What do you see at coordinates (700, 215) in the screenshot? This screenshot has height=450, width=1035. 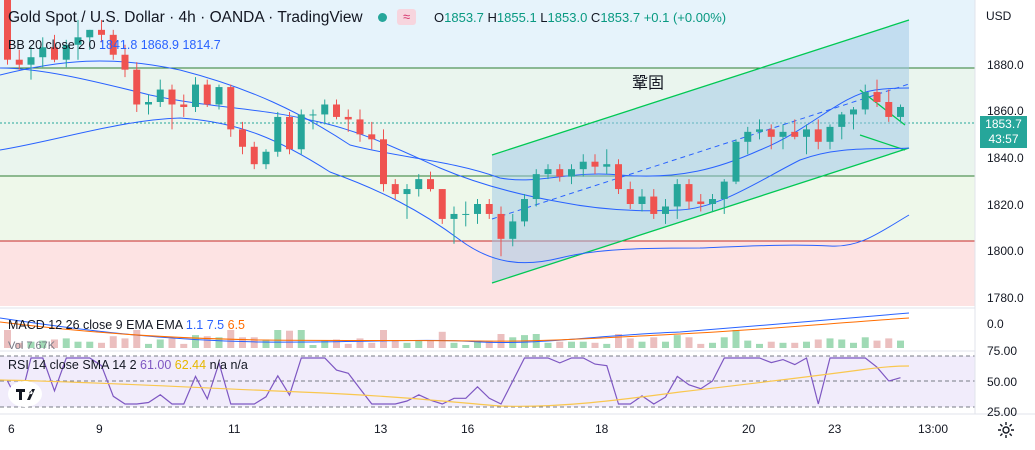 I see `channel-lower` at bounding box center [700, 215].